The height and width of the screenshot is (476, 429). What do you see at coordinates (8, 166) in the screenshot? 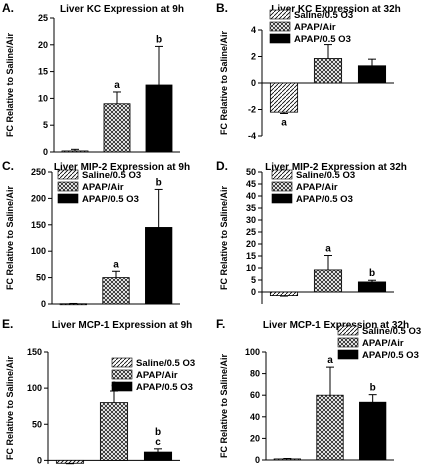
I see `panel-letter: C.` at bounding box center [8, 166].